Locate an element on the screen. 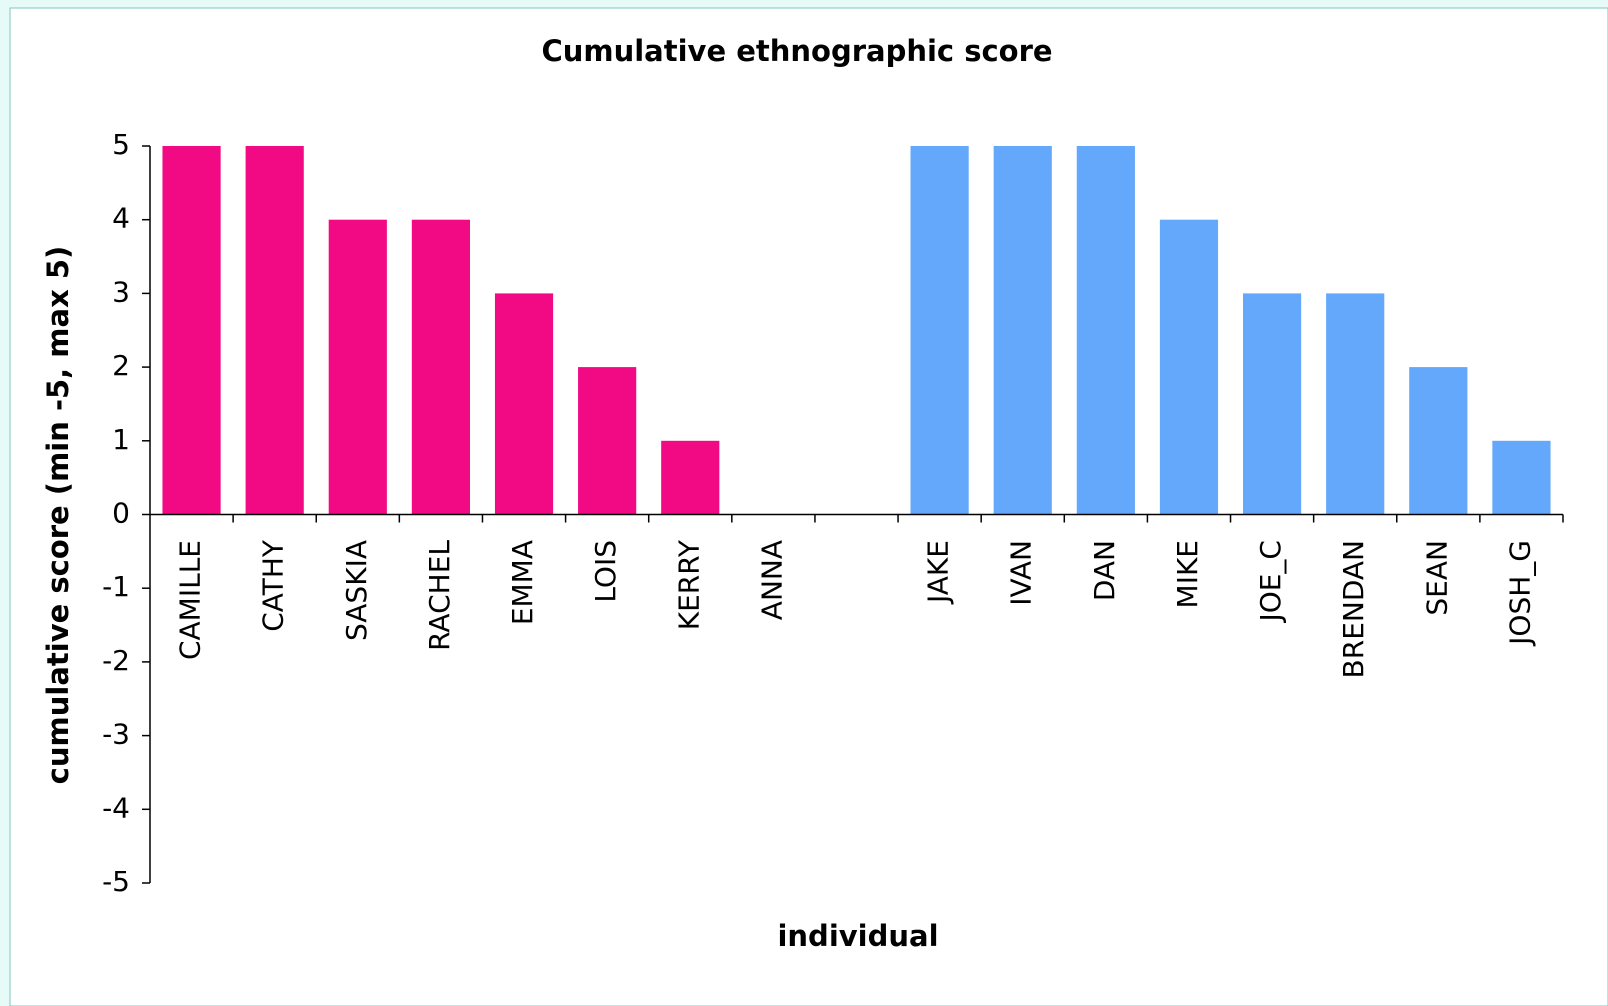 The height and width of the screenshot is (1006, 1608). x-tick-label: JAKE is located at coordinates (938, 572).